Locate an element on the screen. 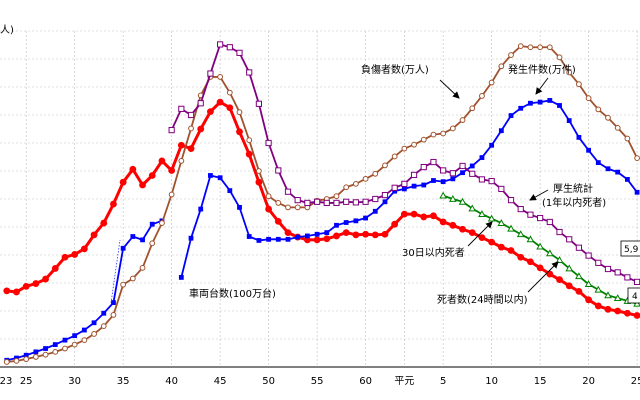 The image size is (640, 400). x-tick-label: 60 is located at coordinates (365, 381).